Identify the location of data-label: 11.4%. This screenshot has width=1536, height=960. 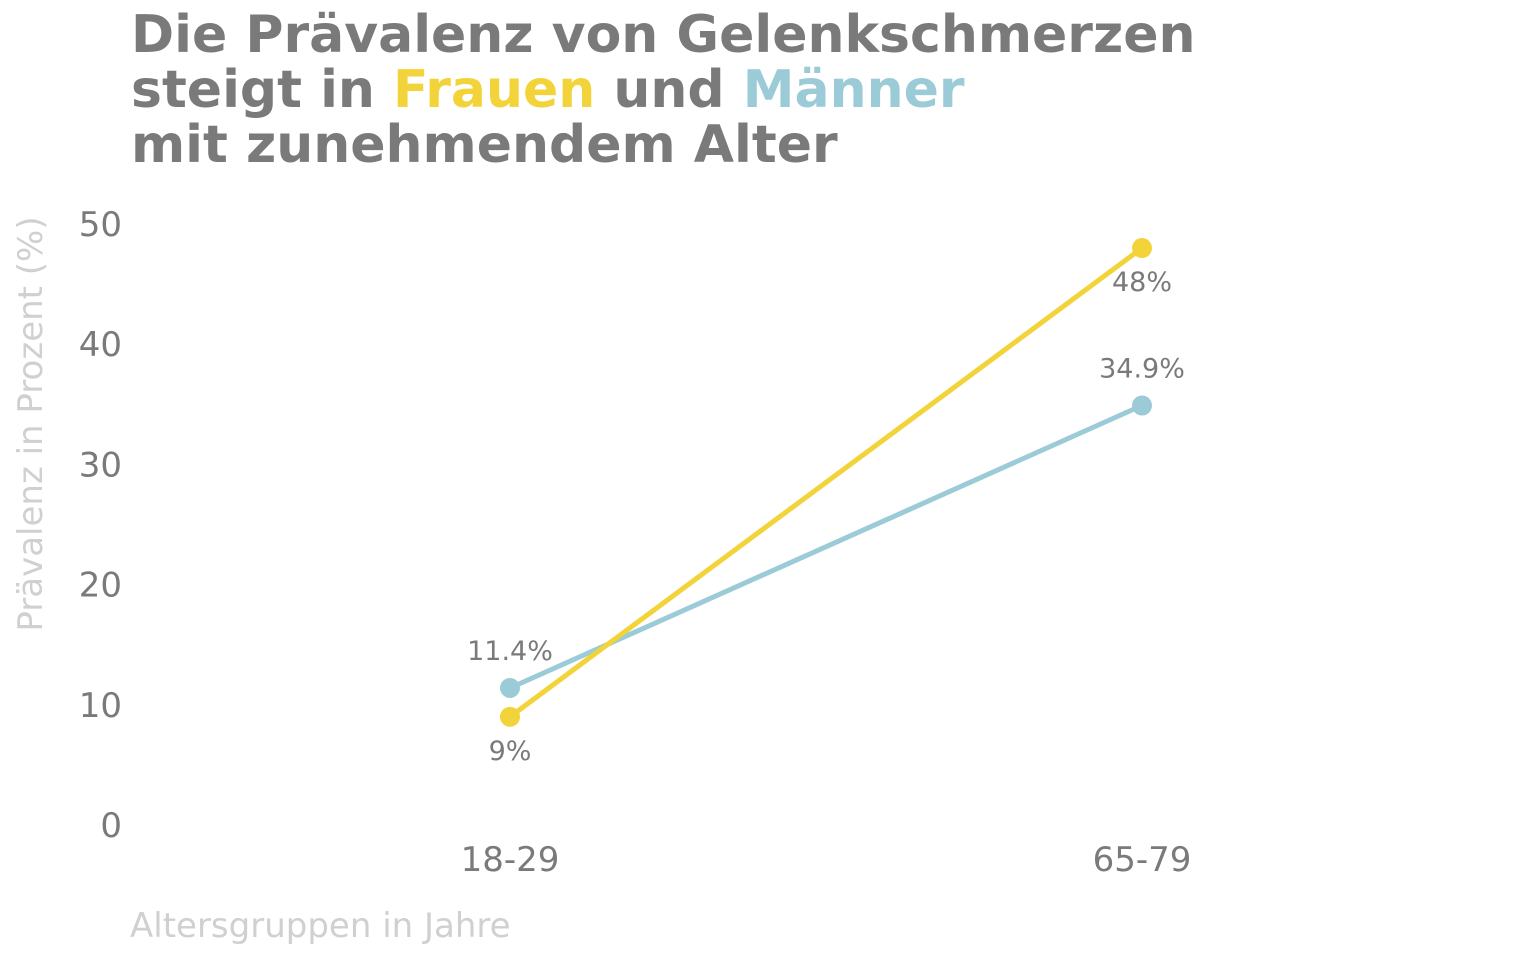
(510, 651).